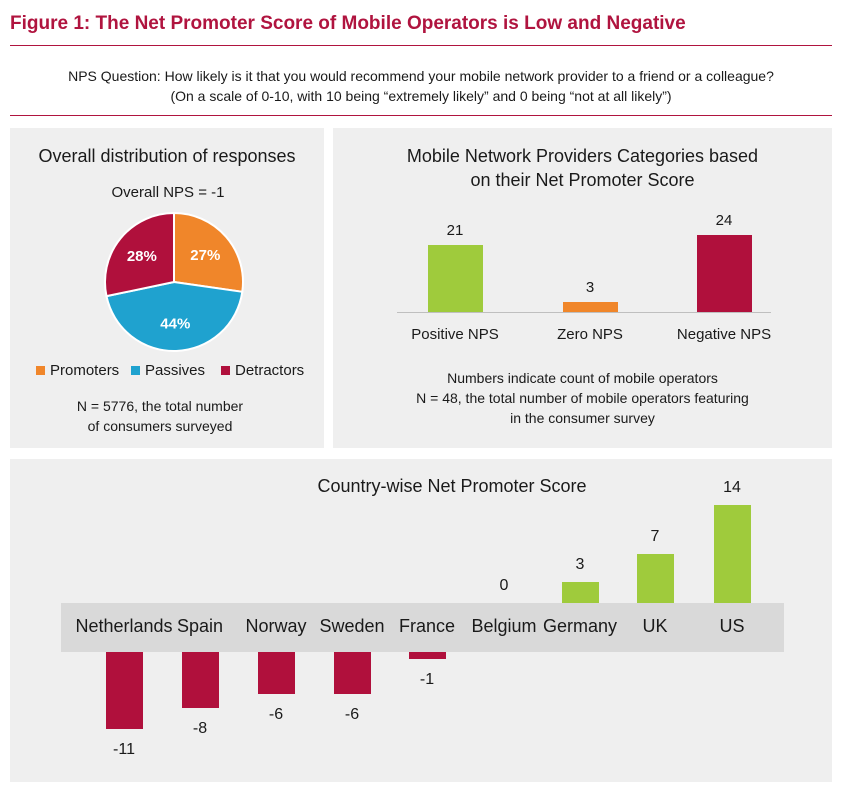 The width and height of the screenshot is (841, 796). I want to click on legend-detractors: Detractors, so click(262, 370).